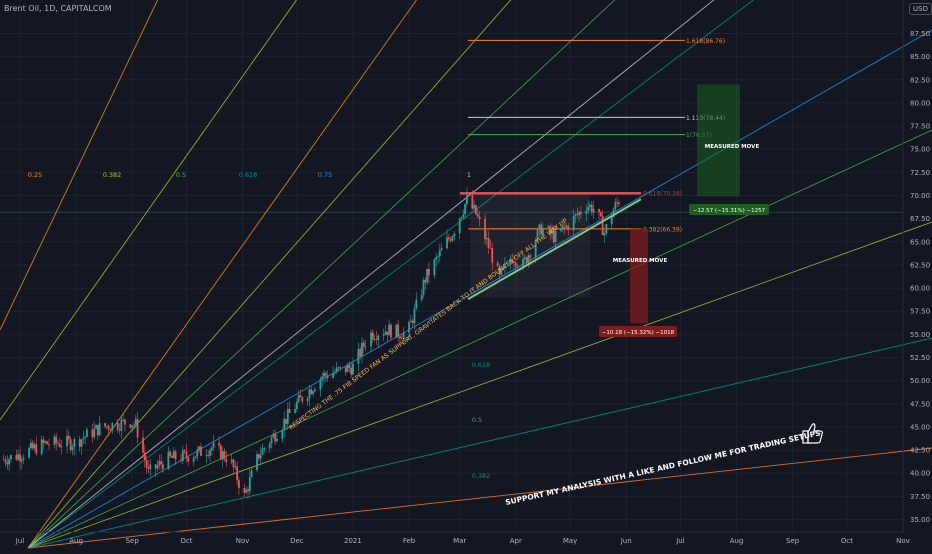 The height and width of the screenshot is (554, 932). Describe the element at coordinates (920, 173) in the screenshot. I see `y-tick-label: 72.50` at that location.